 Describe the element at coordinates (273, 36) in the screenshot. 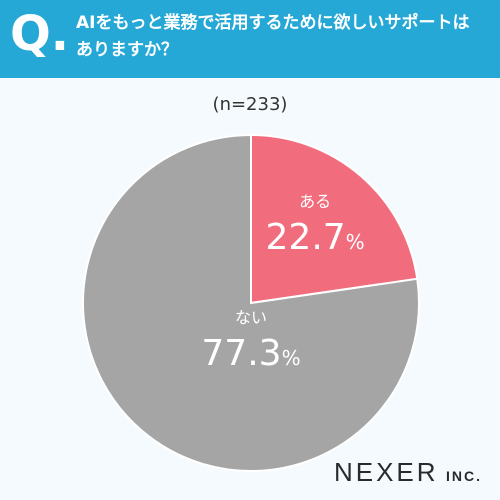

I see `question-text: AIをもっと業務で活用するために欲しいサポートはありますか？` at that location.